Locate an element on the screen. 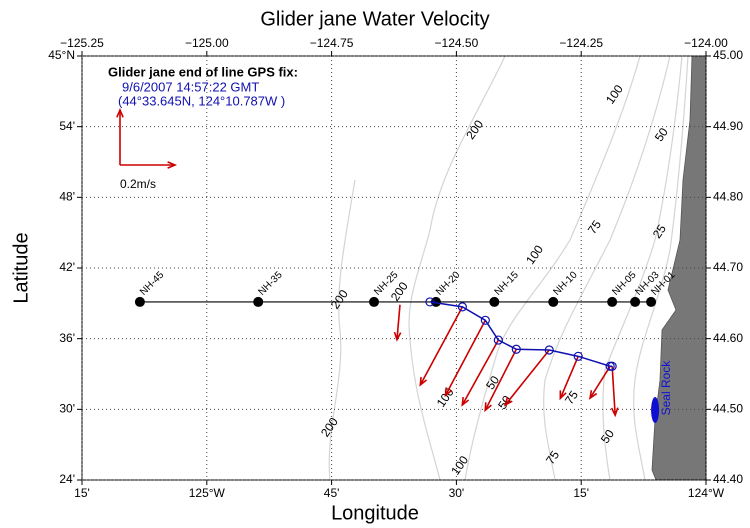 The width and height of the screenshot is (750, 528). scale-label: 0.2m/s is located at coordinates (138, 184).